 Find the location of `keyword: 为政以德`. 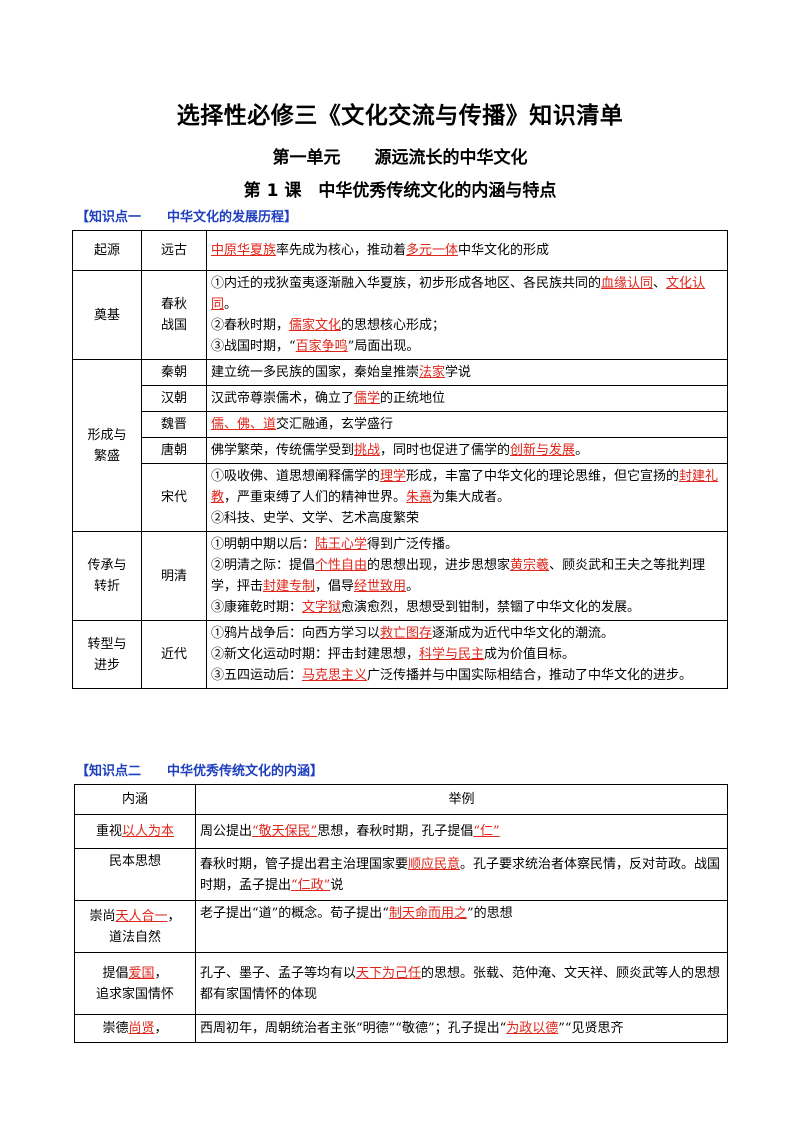

keyword: 为政以德 is located at coordinates (532, 1028).